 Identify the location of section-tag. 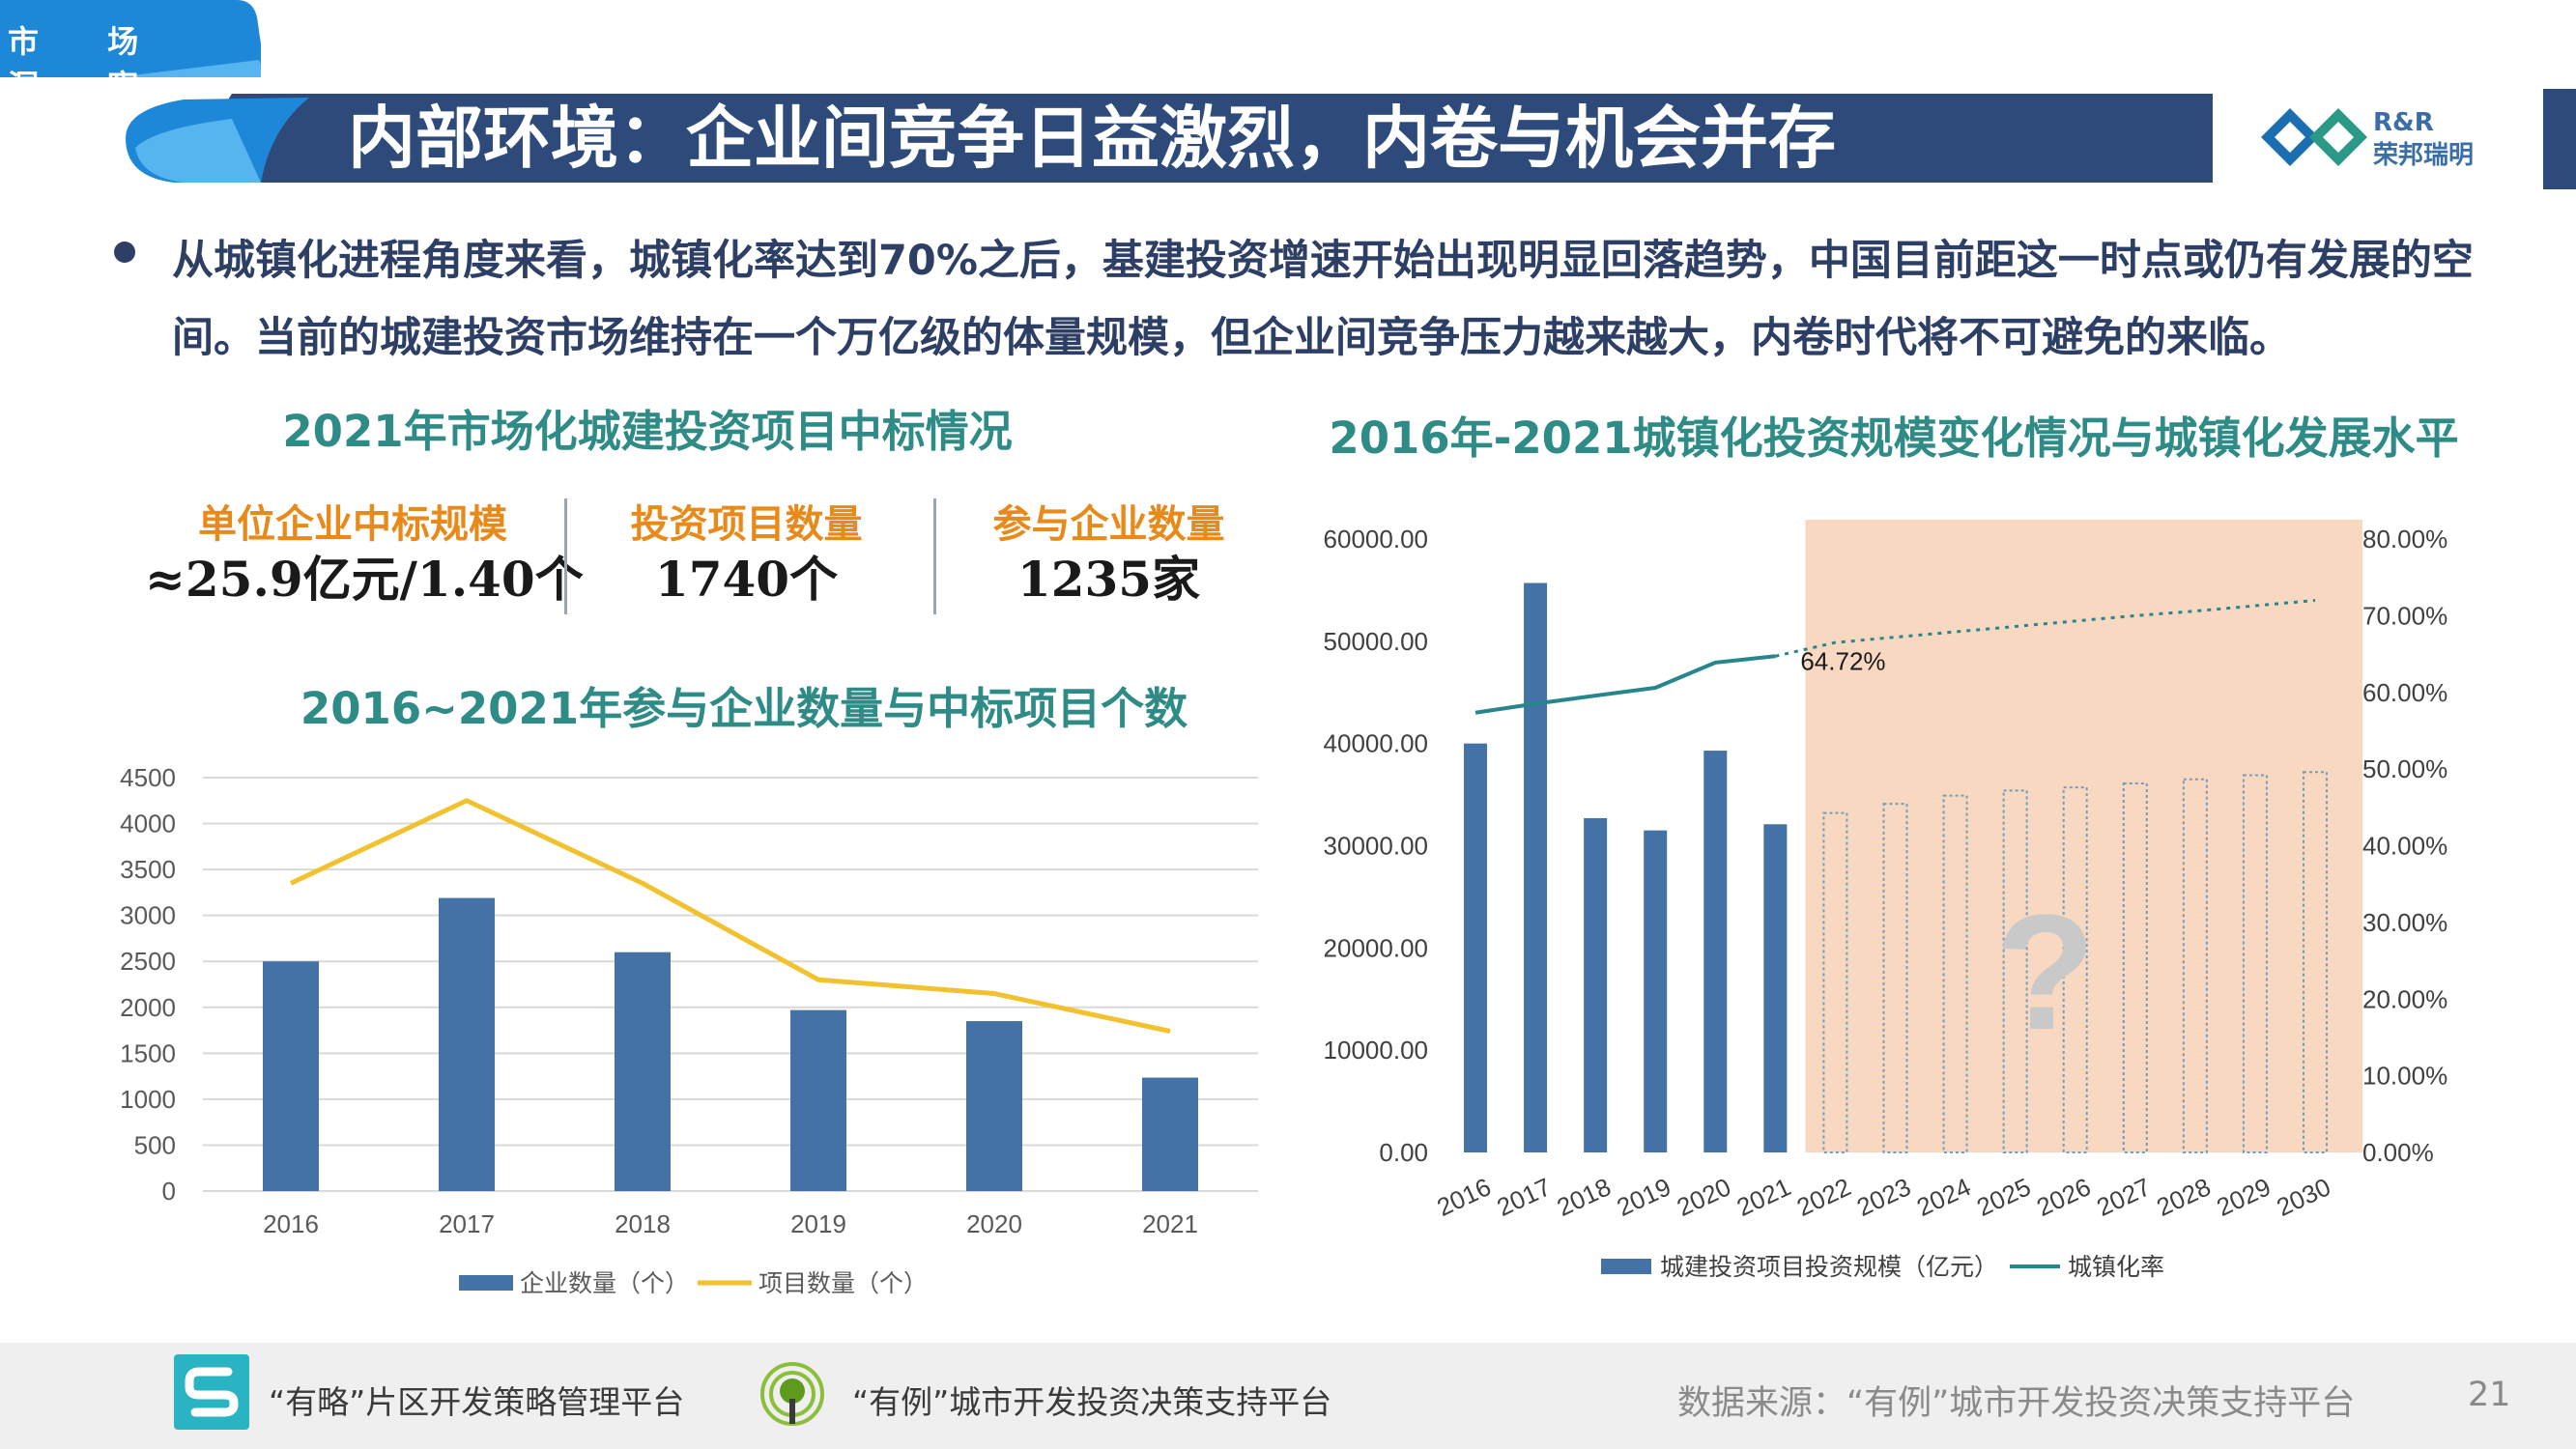
(131, 38).